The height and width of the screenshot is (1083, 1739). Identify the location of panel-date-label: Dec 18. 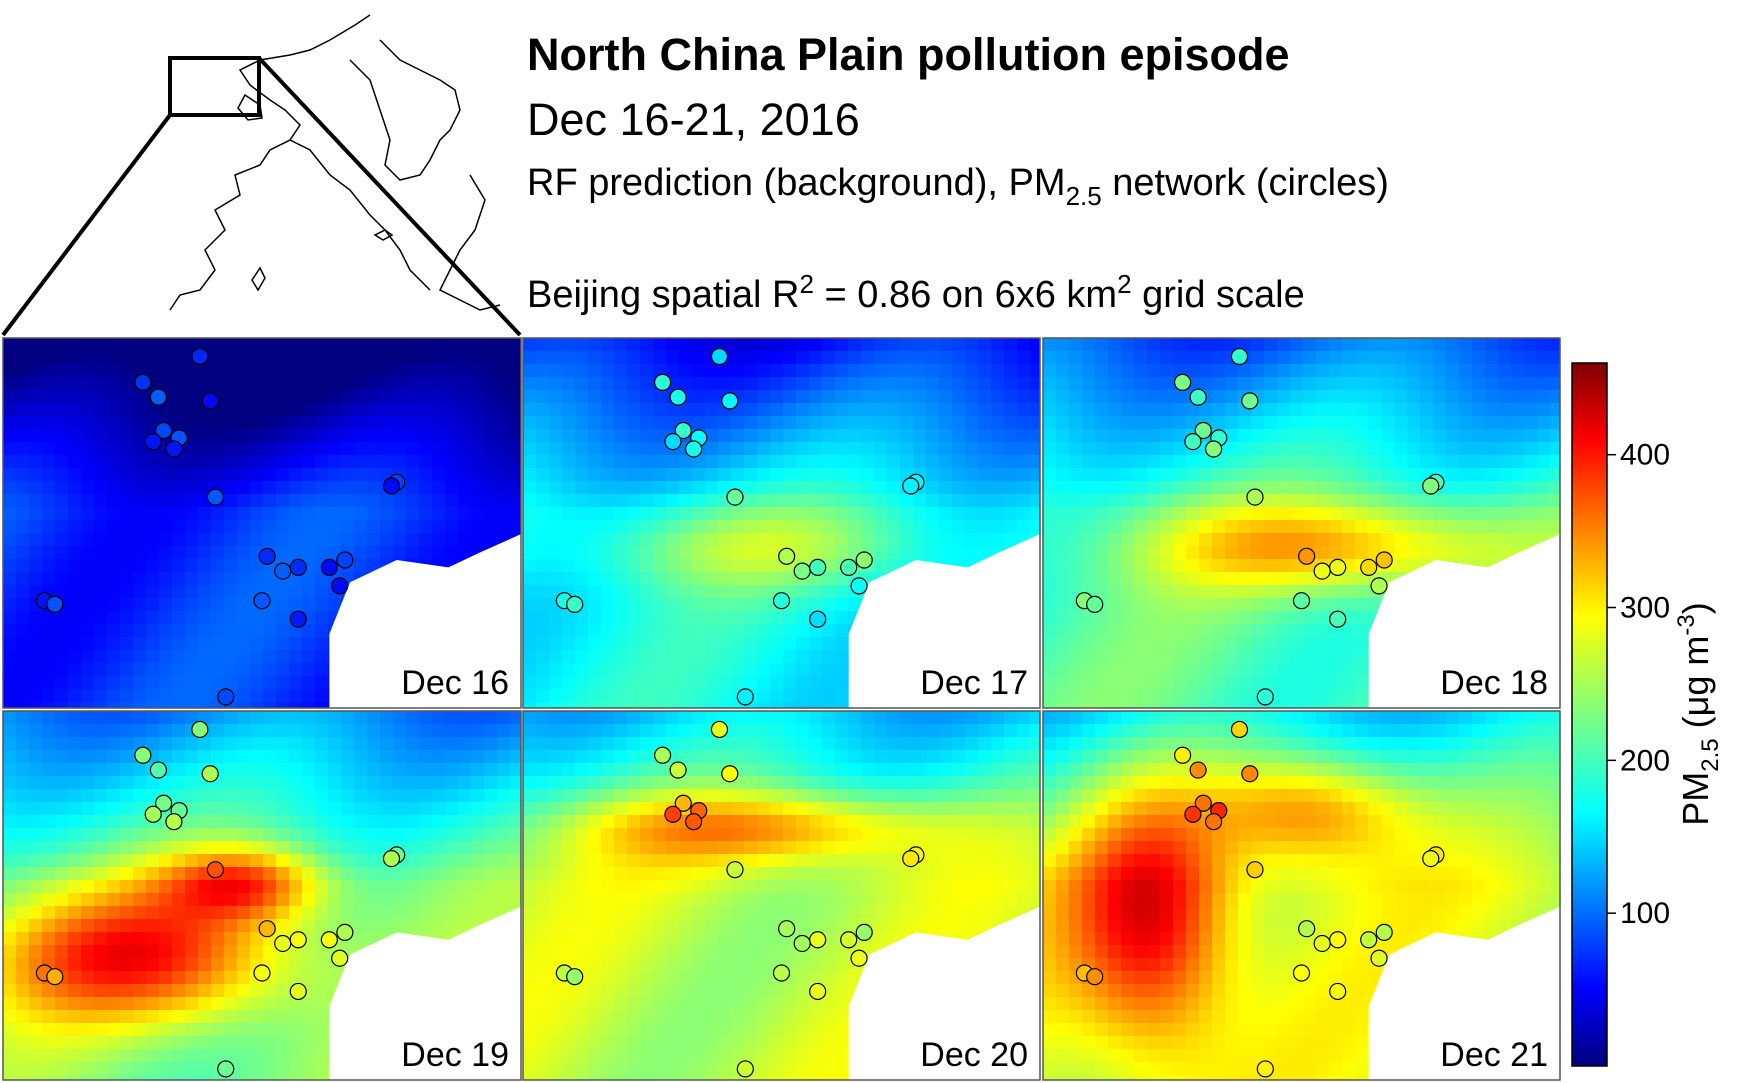
(1494, 683).